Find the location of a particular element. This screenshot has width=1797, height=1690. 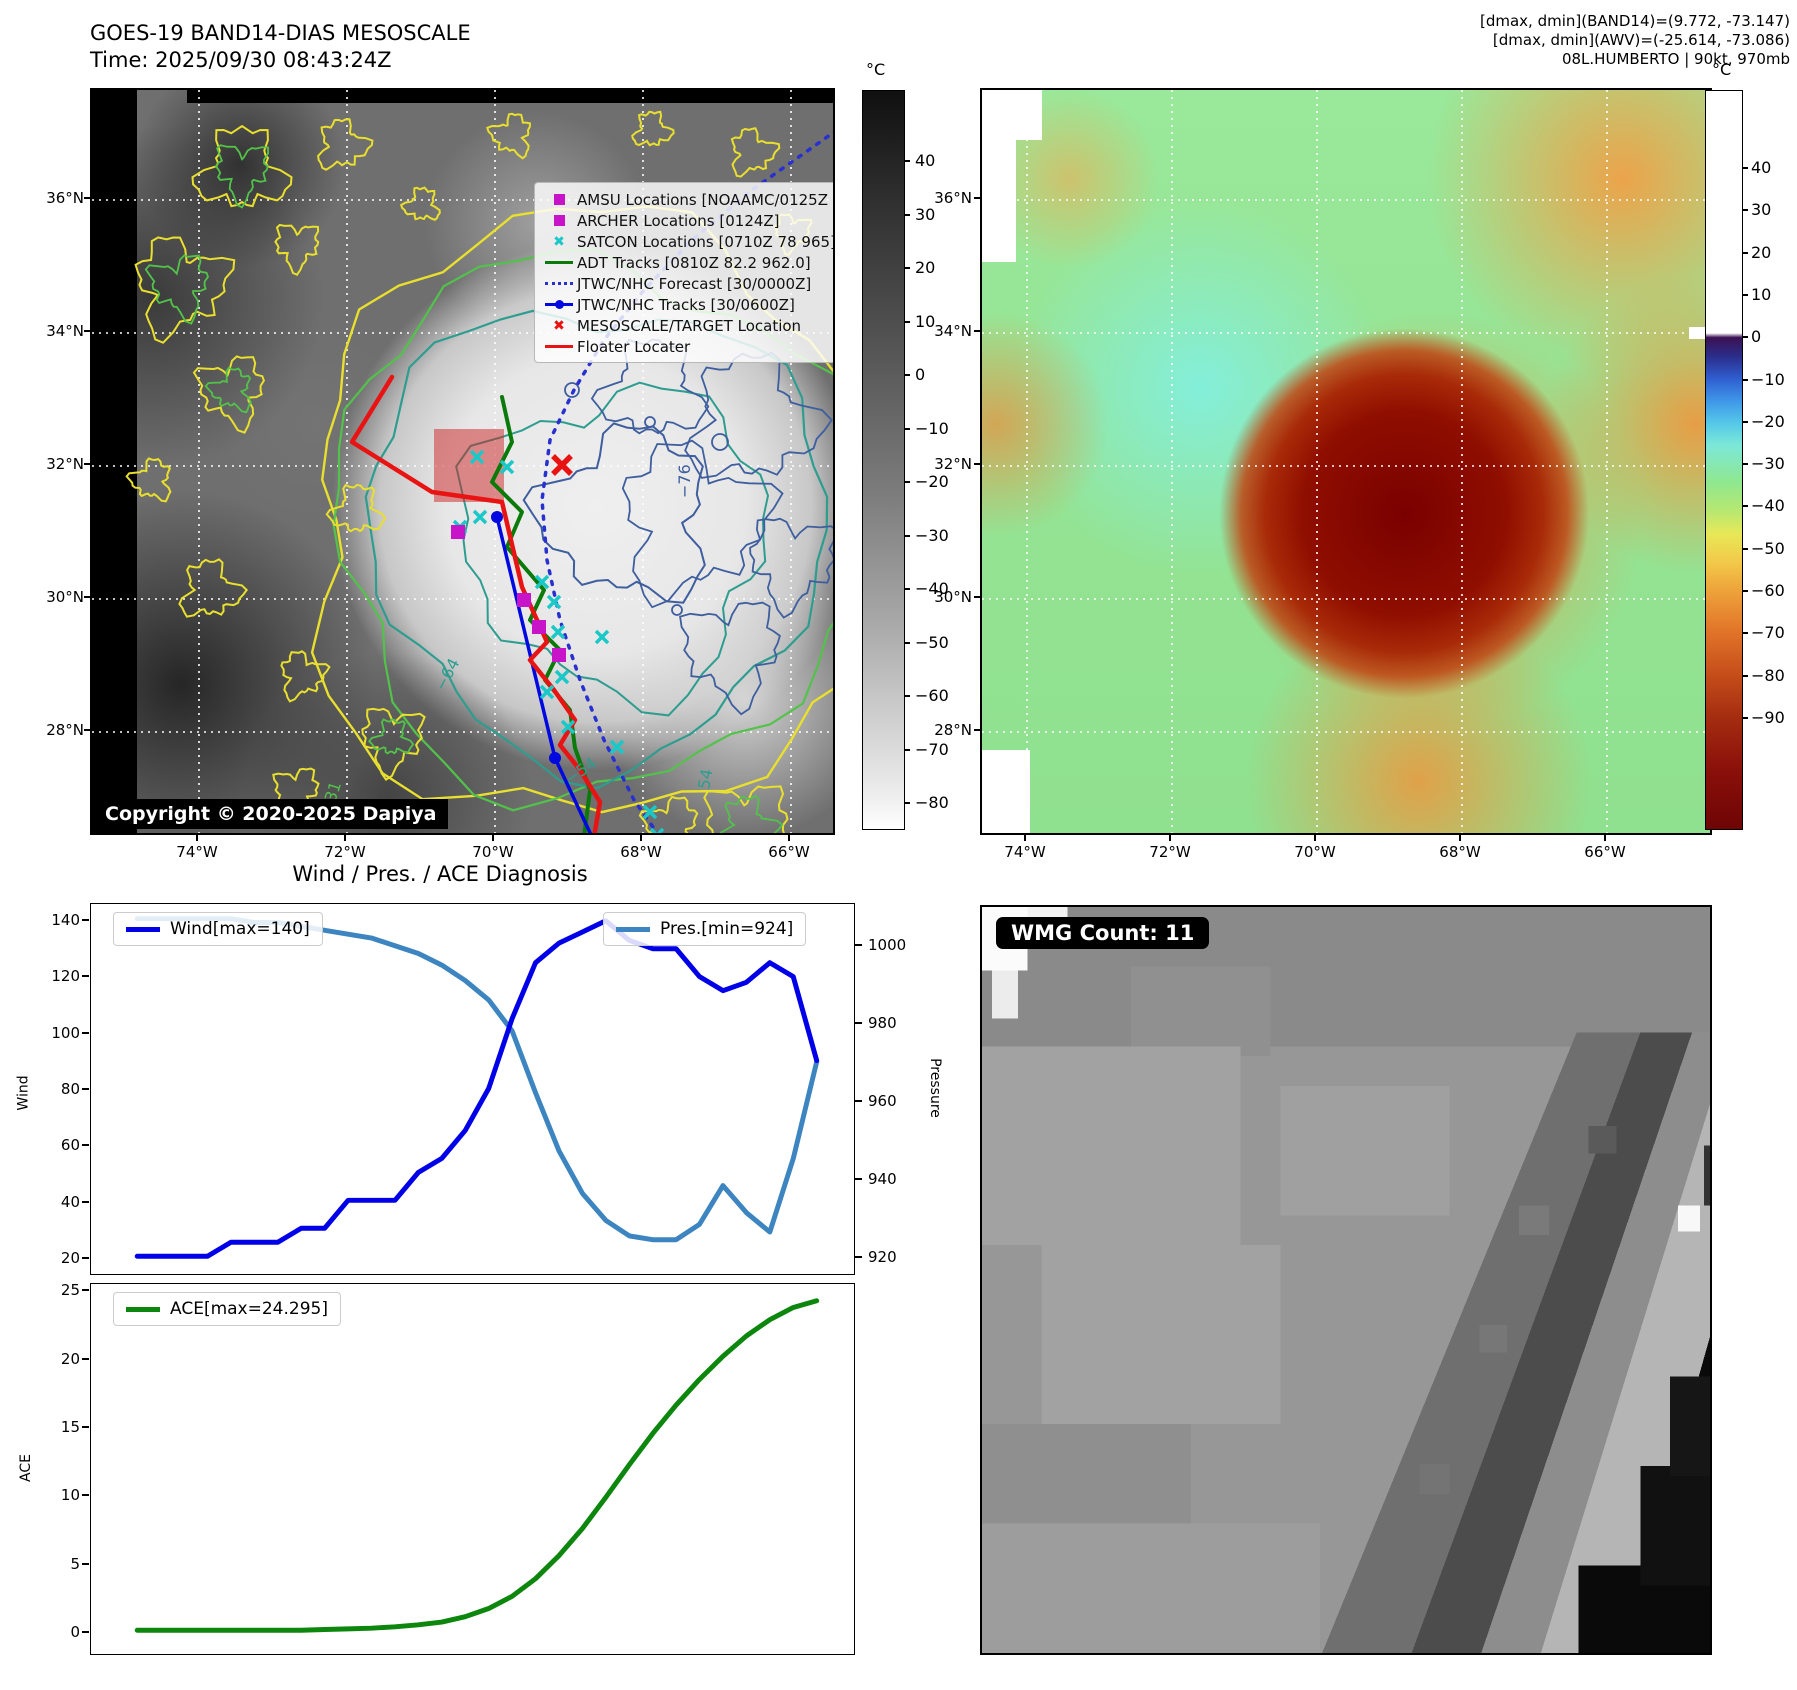

contour-teal-inner is located at coordinates (612, 549).